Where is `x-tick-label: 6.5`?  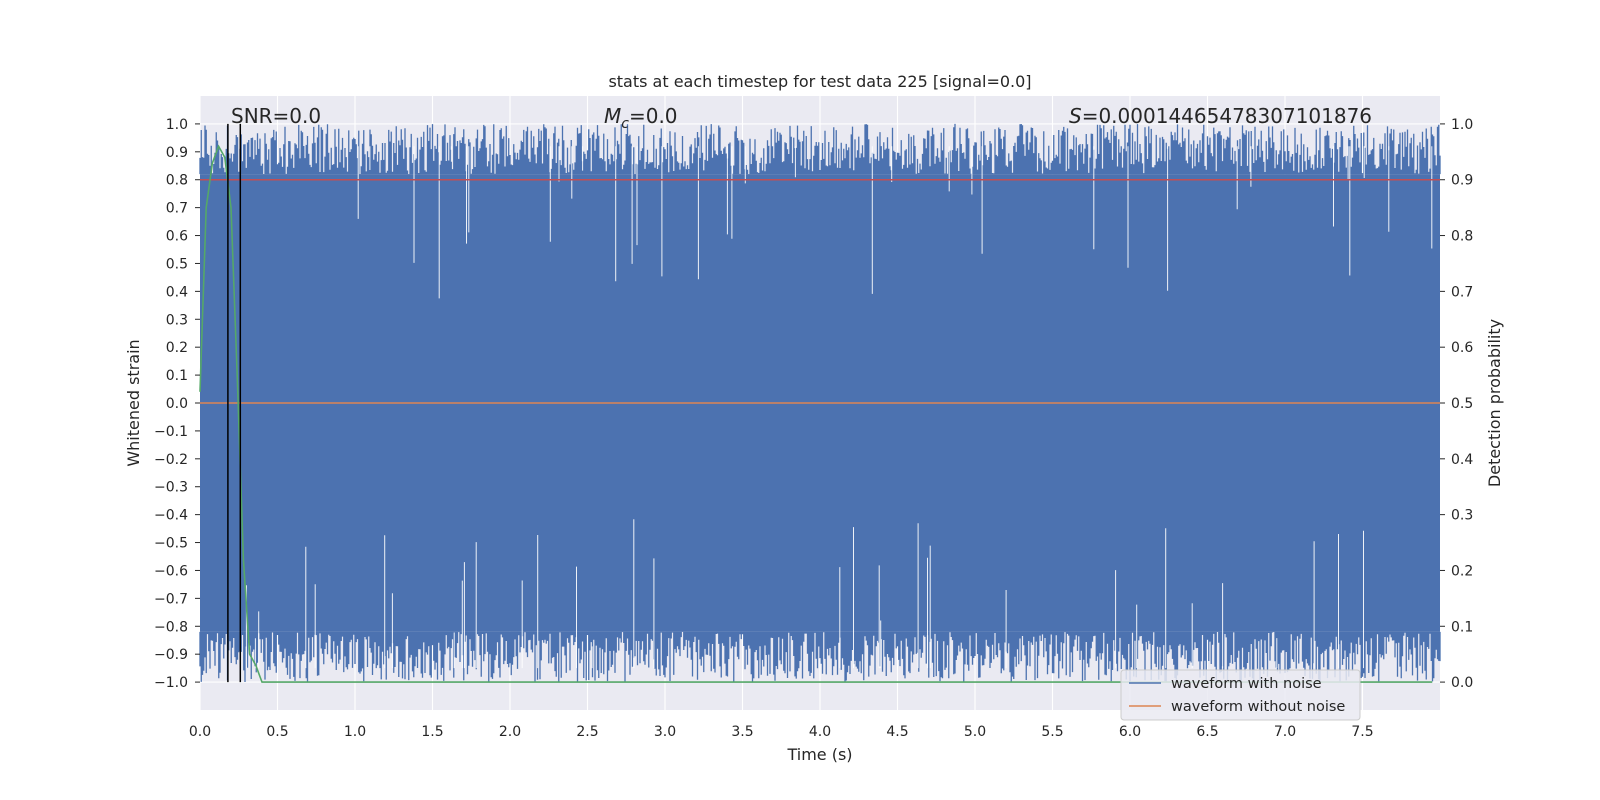 x-tick-label: 6.5 is located at coordinates (1207, 732).